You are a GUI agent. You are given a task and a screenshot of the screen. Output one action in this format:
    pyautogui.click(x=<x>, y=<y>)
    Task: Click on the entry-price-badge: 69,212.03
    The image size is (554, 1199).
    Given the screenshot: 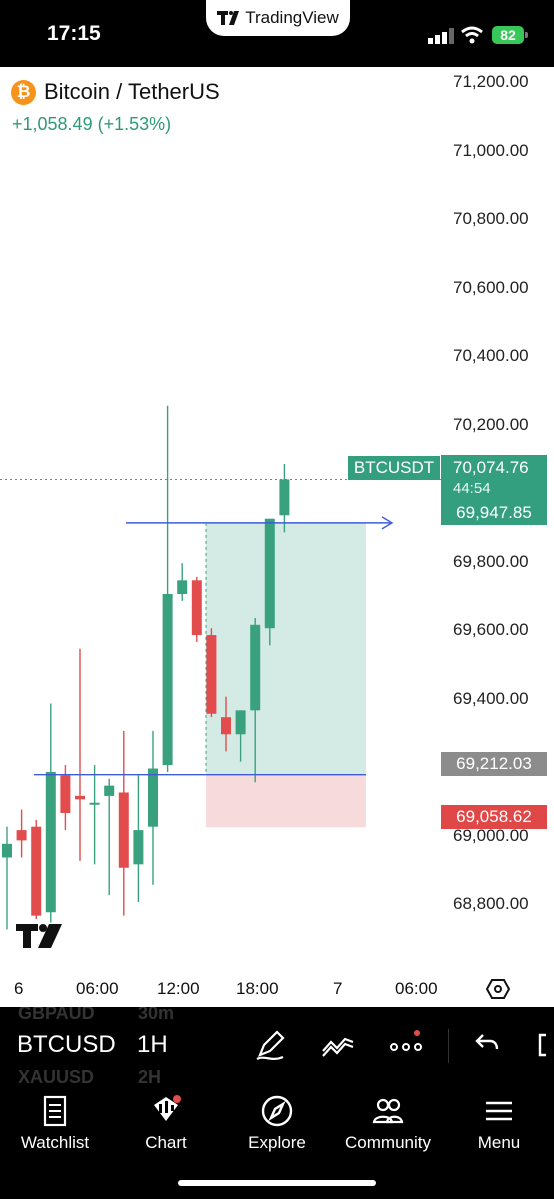 What is the action you would take?
    pyautogui.click(x=494, y=764)
    